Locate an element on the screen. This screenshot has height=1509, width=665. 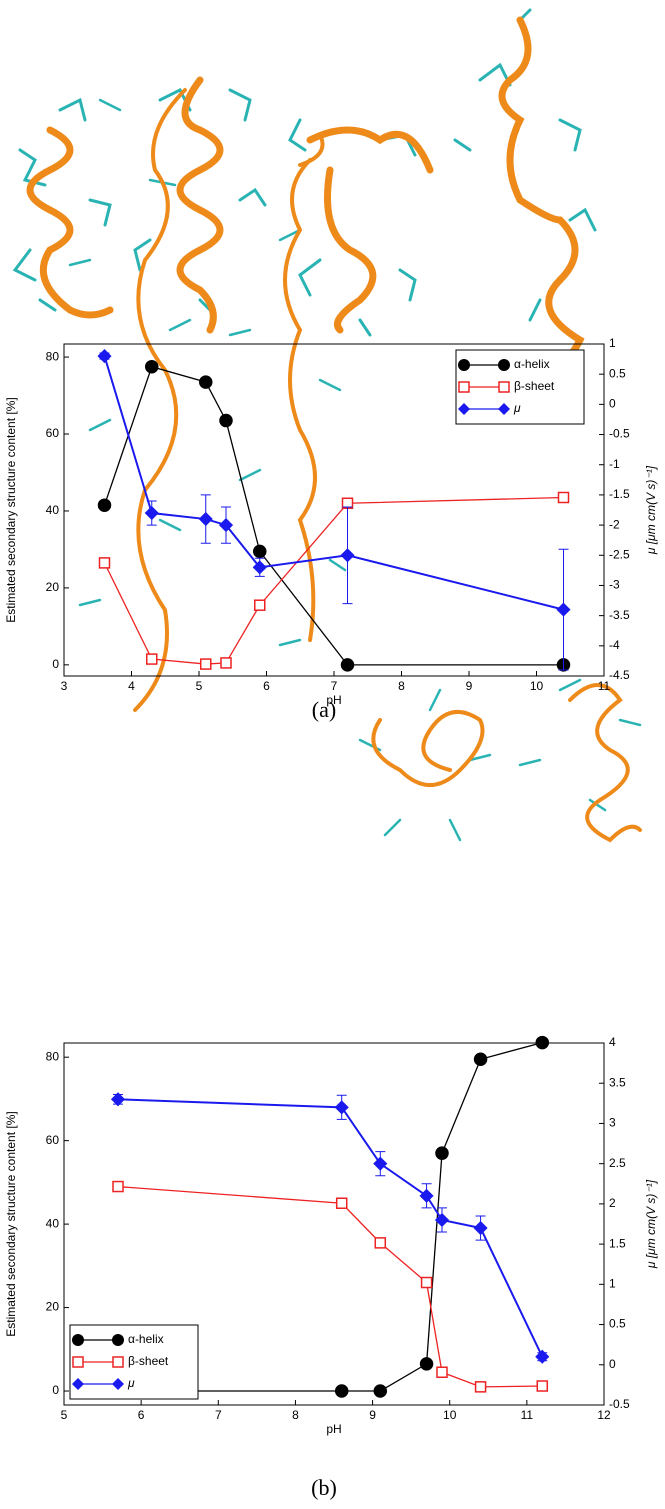
y2-tick-label: -4.5 is located at coordinates (619, 675).